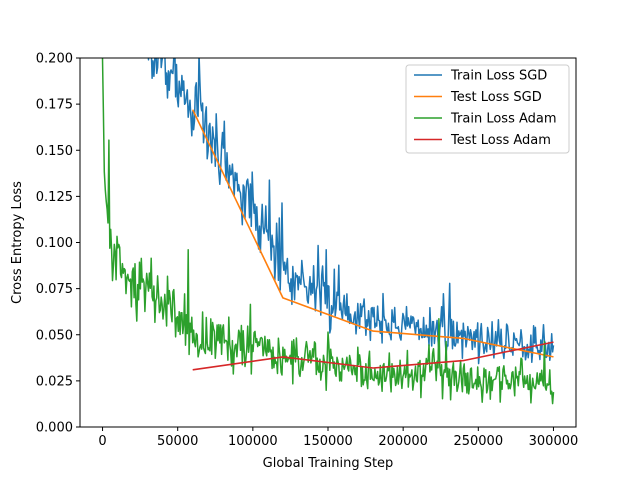 This screenshot has width=640, height=480. What do you see at coordinates (554, 441) in the screenshot?
I see `x-tick-label: 300000` at bounding box center [554, 441].